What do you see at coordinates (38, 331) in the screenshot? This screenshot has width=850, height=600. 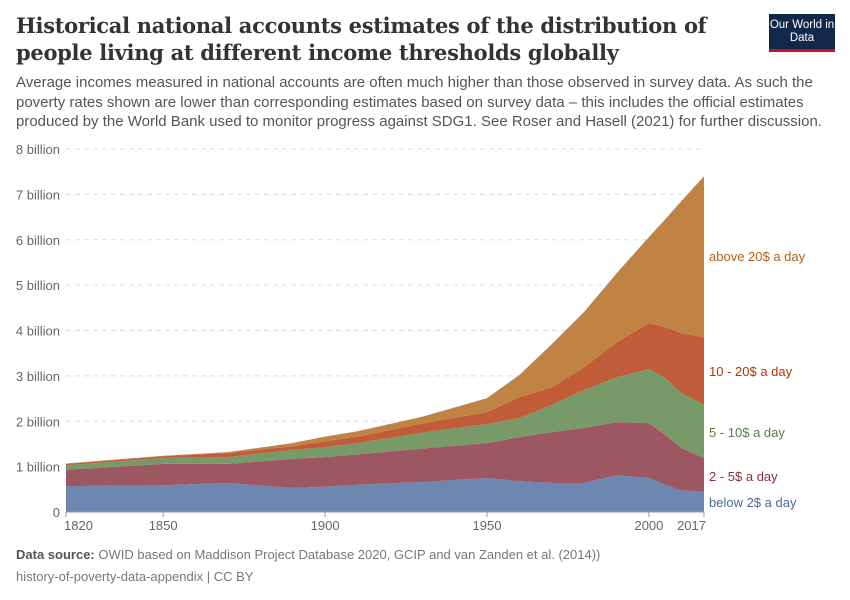 I see `y-tick-label: 4 billion` at bounding box center [38, 331].